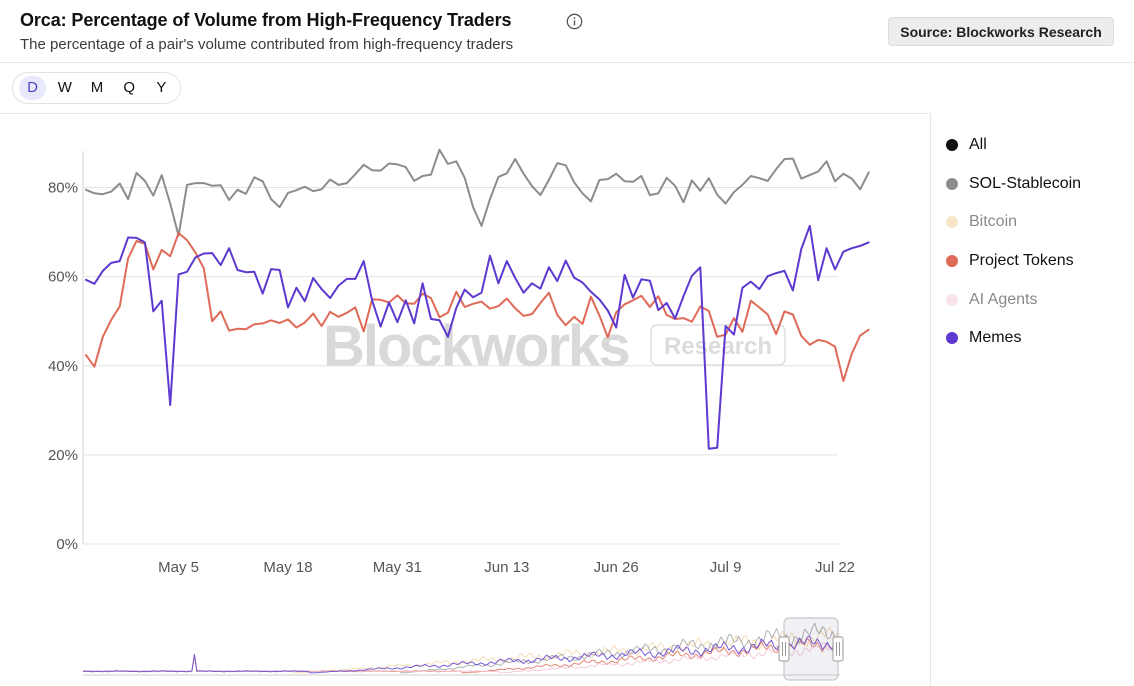 This screenshot has height=686, width=1134. Describe the element at coordinates (465, 113) in the screenshot. I see `toolbar-divider` at that location.